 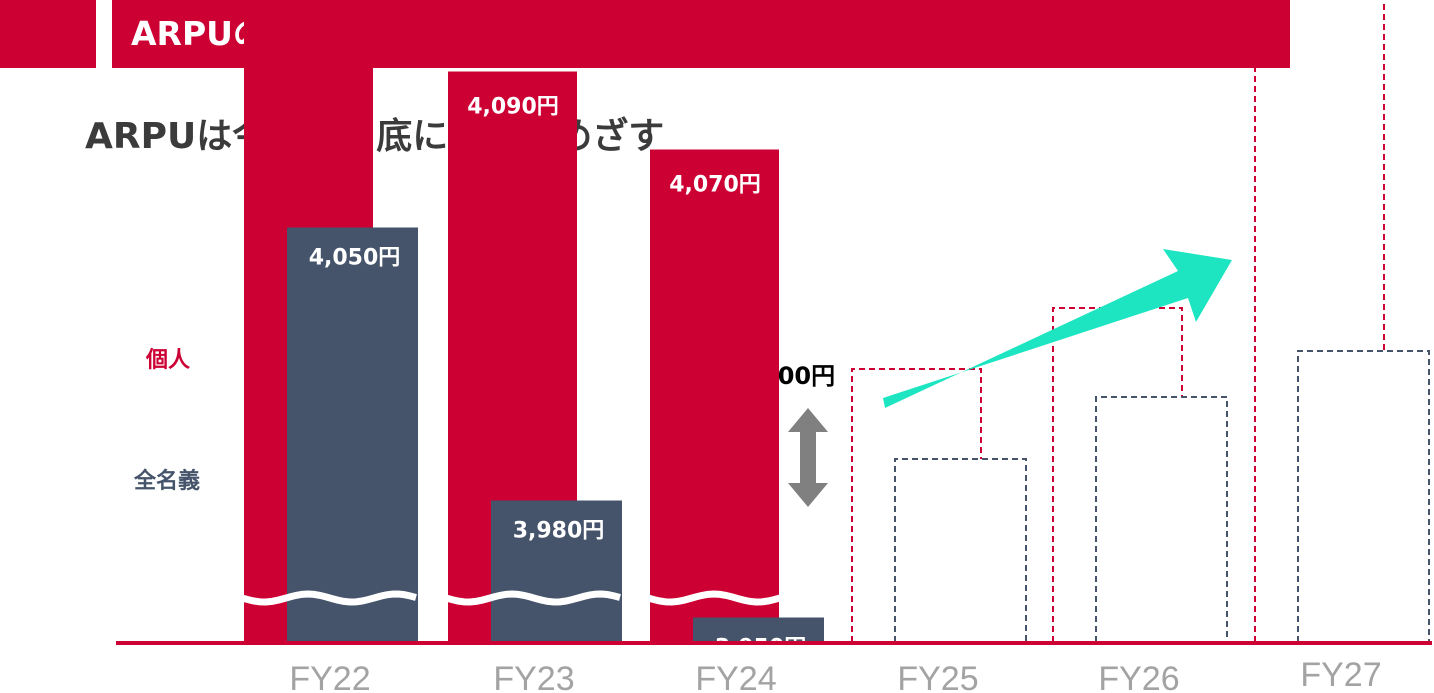 I want to click on data-label-individual-FY24: 4,070円, so click(x=715, y=185).